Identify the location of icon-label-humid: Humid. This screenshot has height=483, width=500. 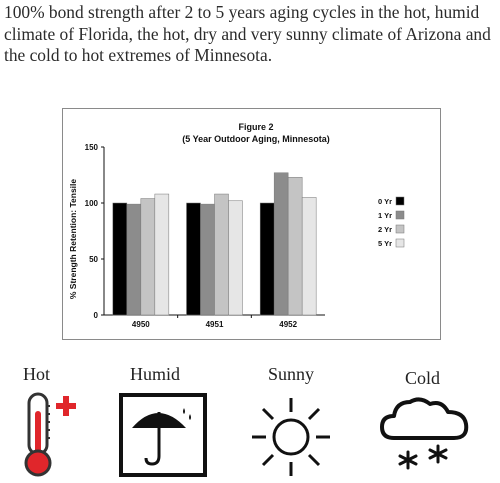
(155, 374).